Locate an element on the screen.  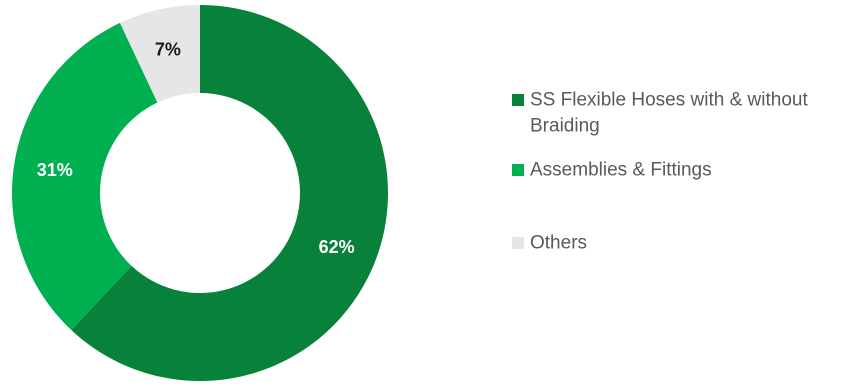
slice-assemblies-and-fittings is located at coordinates (84, 176).